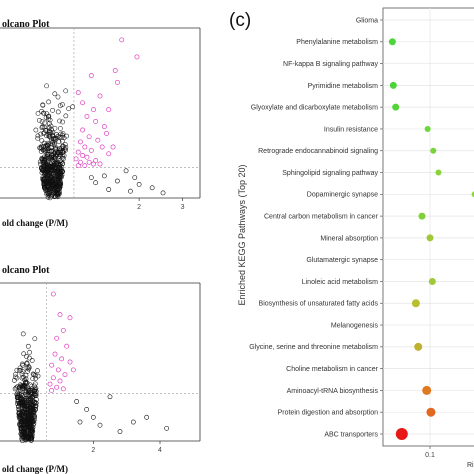  What do you see at coordinates (430, 455) in the screenshot?
I see `kegg-x-tick-label: 0.1` at bounding box center [430, 455].